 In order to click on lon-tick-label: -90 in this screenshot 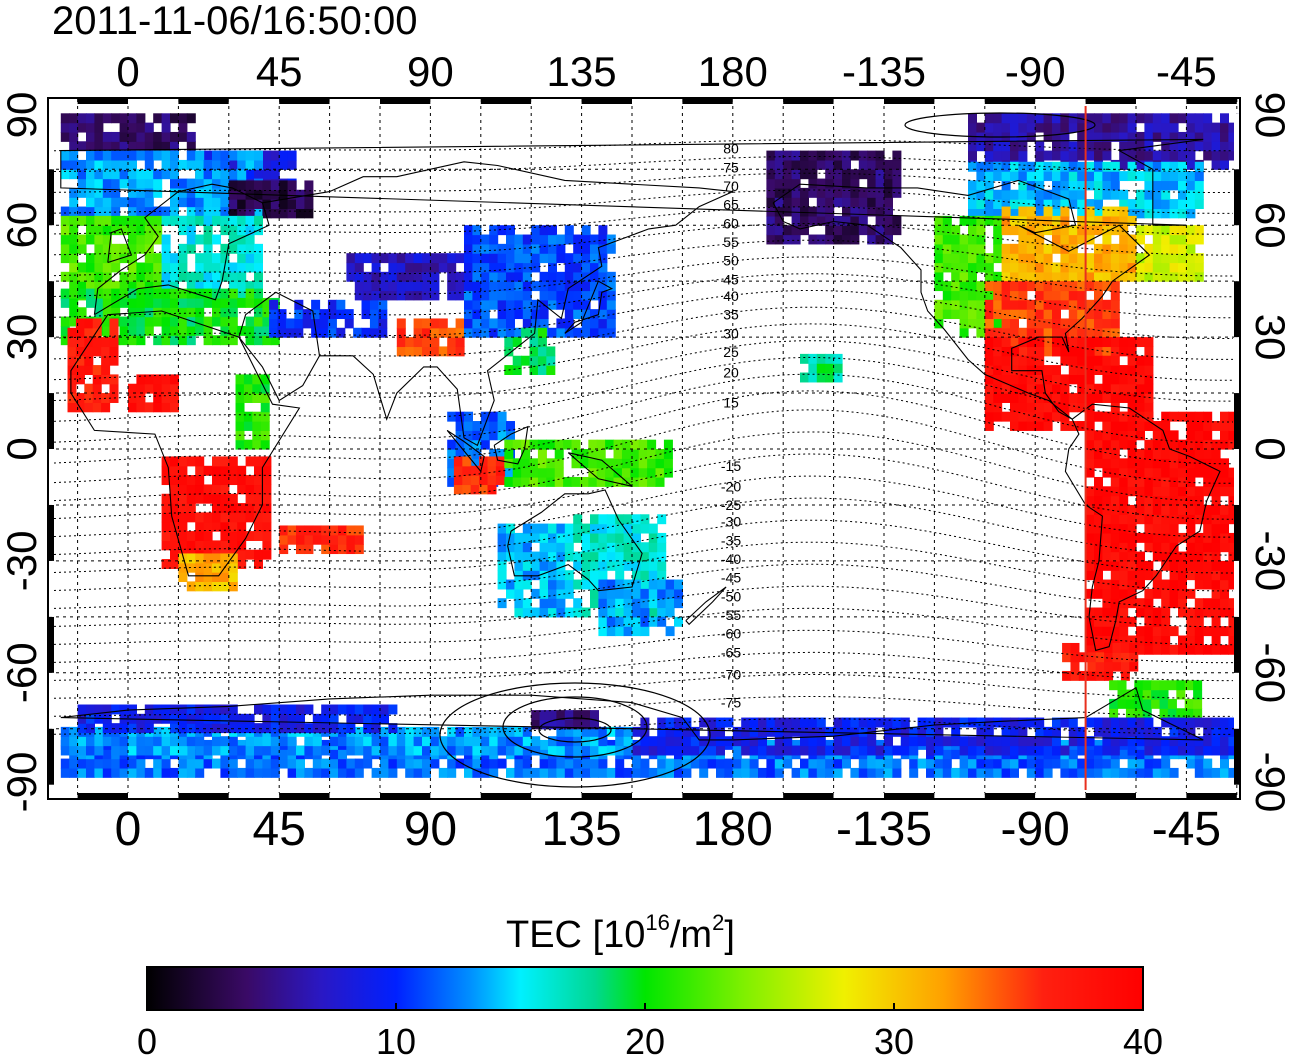, I will do `click(1035, 71)`.